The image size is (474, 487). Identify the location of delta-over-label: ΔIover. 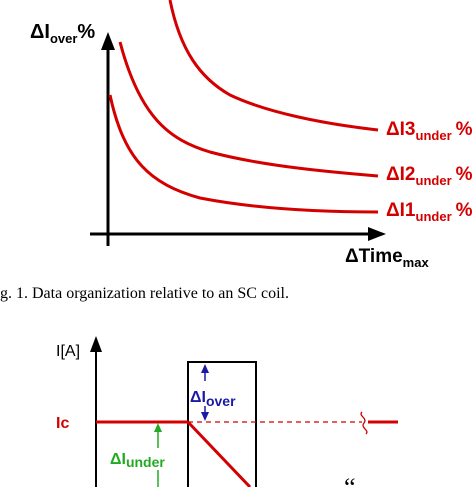
(213, 399).